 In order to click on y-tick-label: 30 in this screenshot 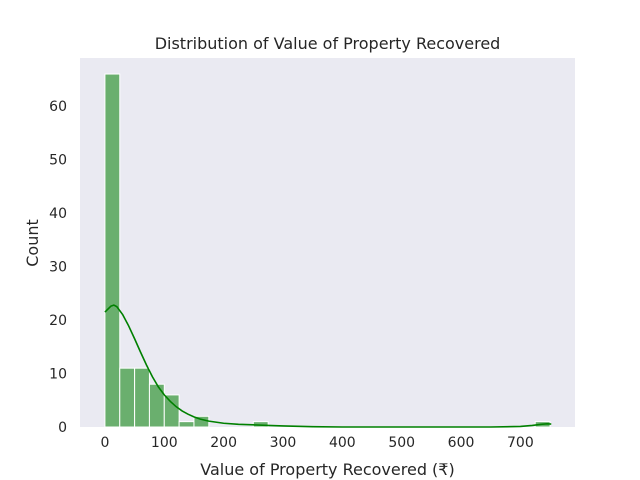, I will do `click(58, 268)`.